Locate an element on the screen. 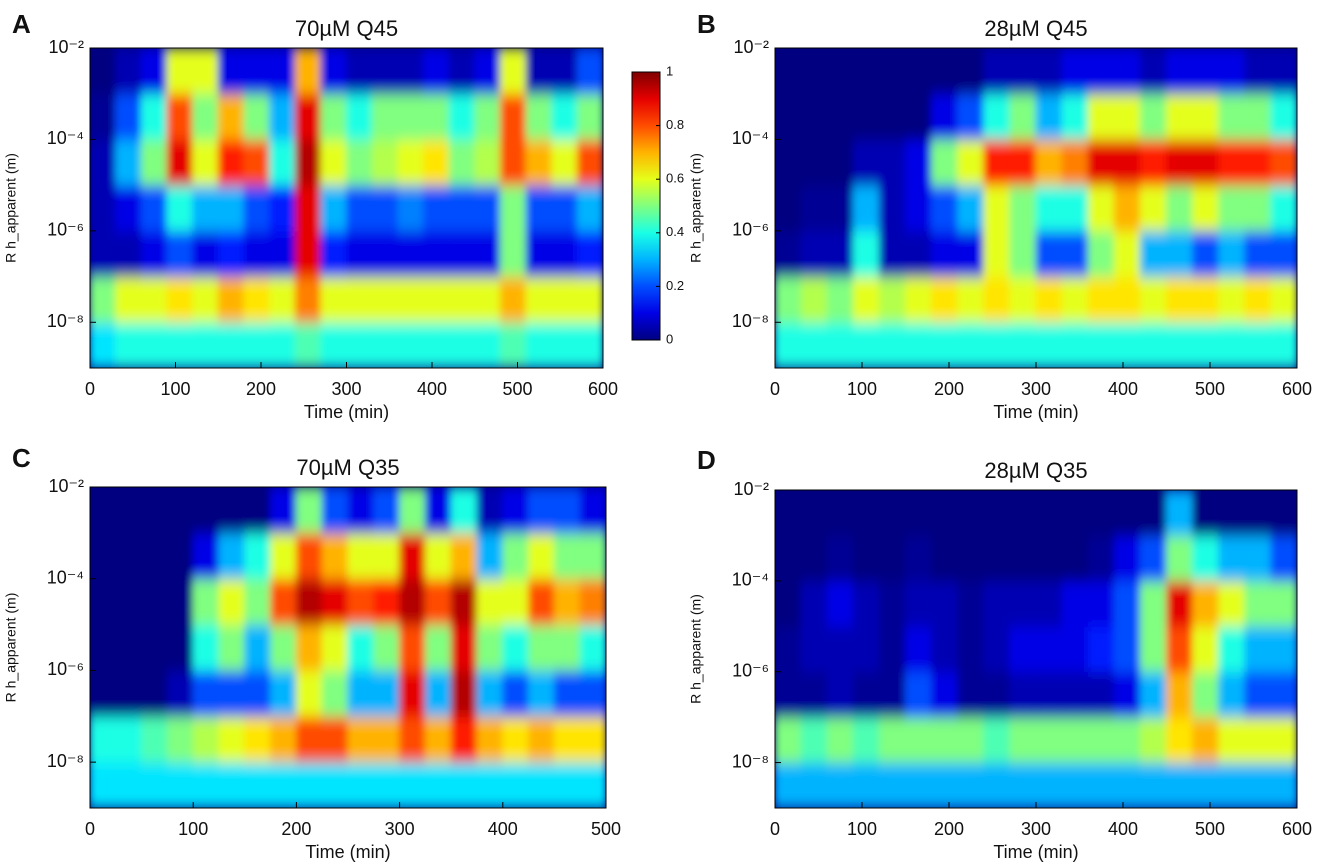  y-axis-label: R h_apparent (m) is located at coordinates (11, 208).